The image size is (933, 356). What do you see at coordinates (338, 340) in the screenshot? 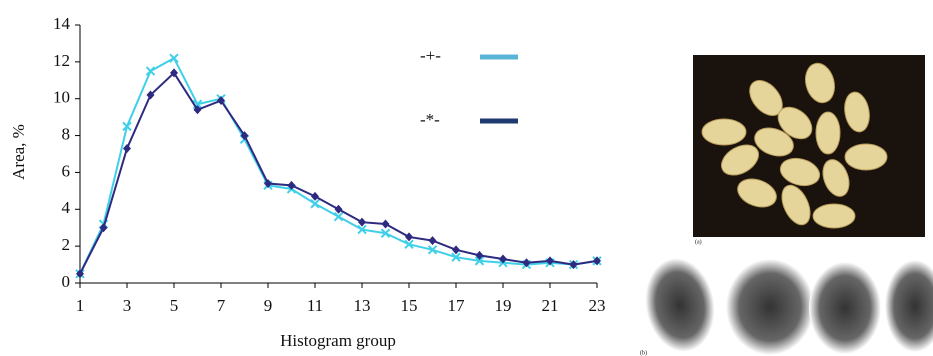
I see `x-axis-label: Histogram group` at bounding box center [338, 340].